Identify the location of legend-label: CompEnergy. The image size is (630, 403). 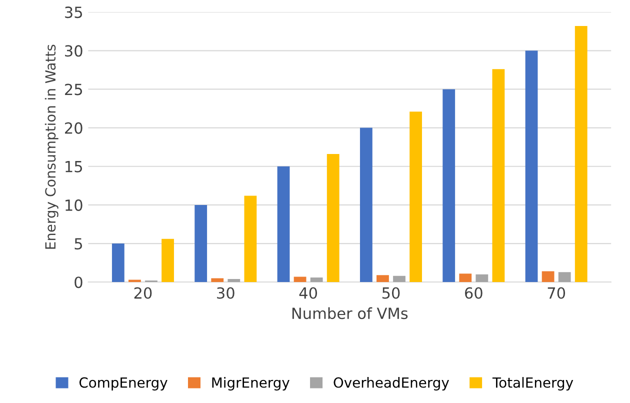
(123, 383).